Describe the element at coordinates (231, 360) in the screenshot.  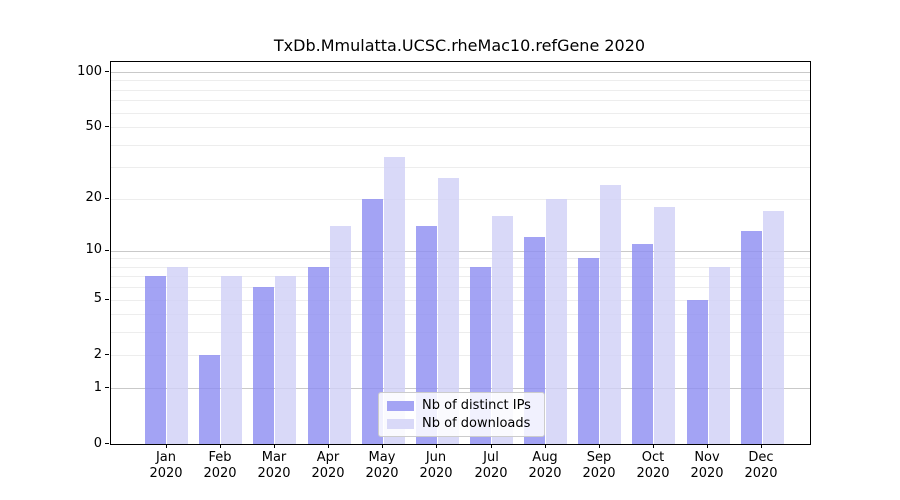
I see `bar-downloads-feb` at that location.